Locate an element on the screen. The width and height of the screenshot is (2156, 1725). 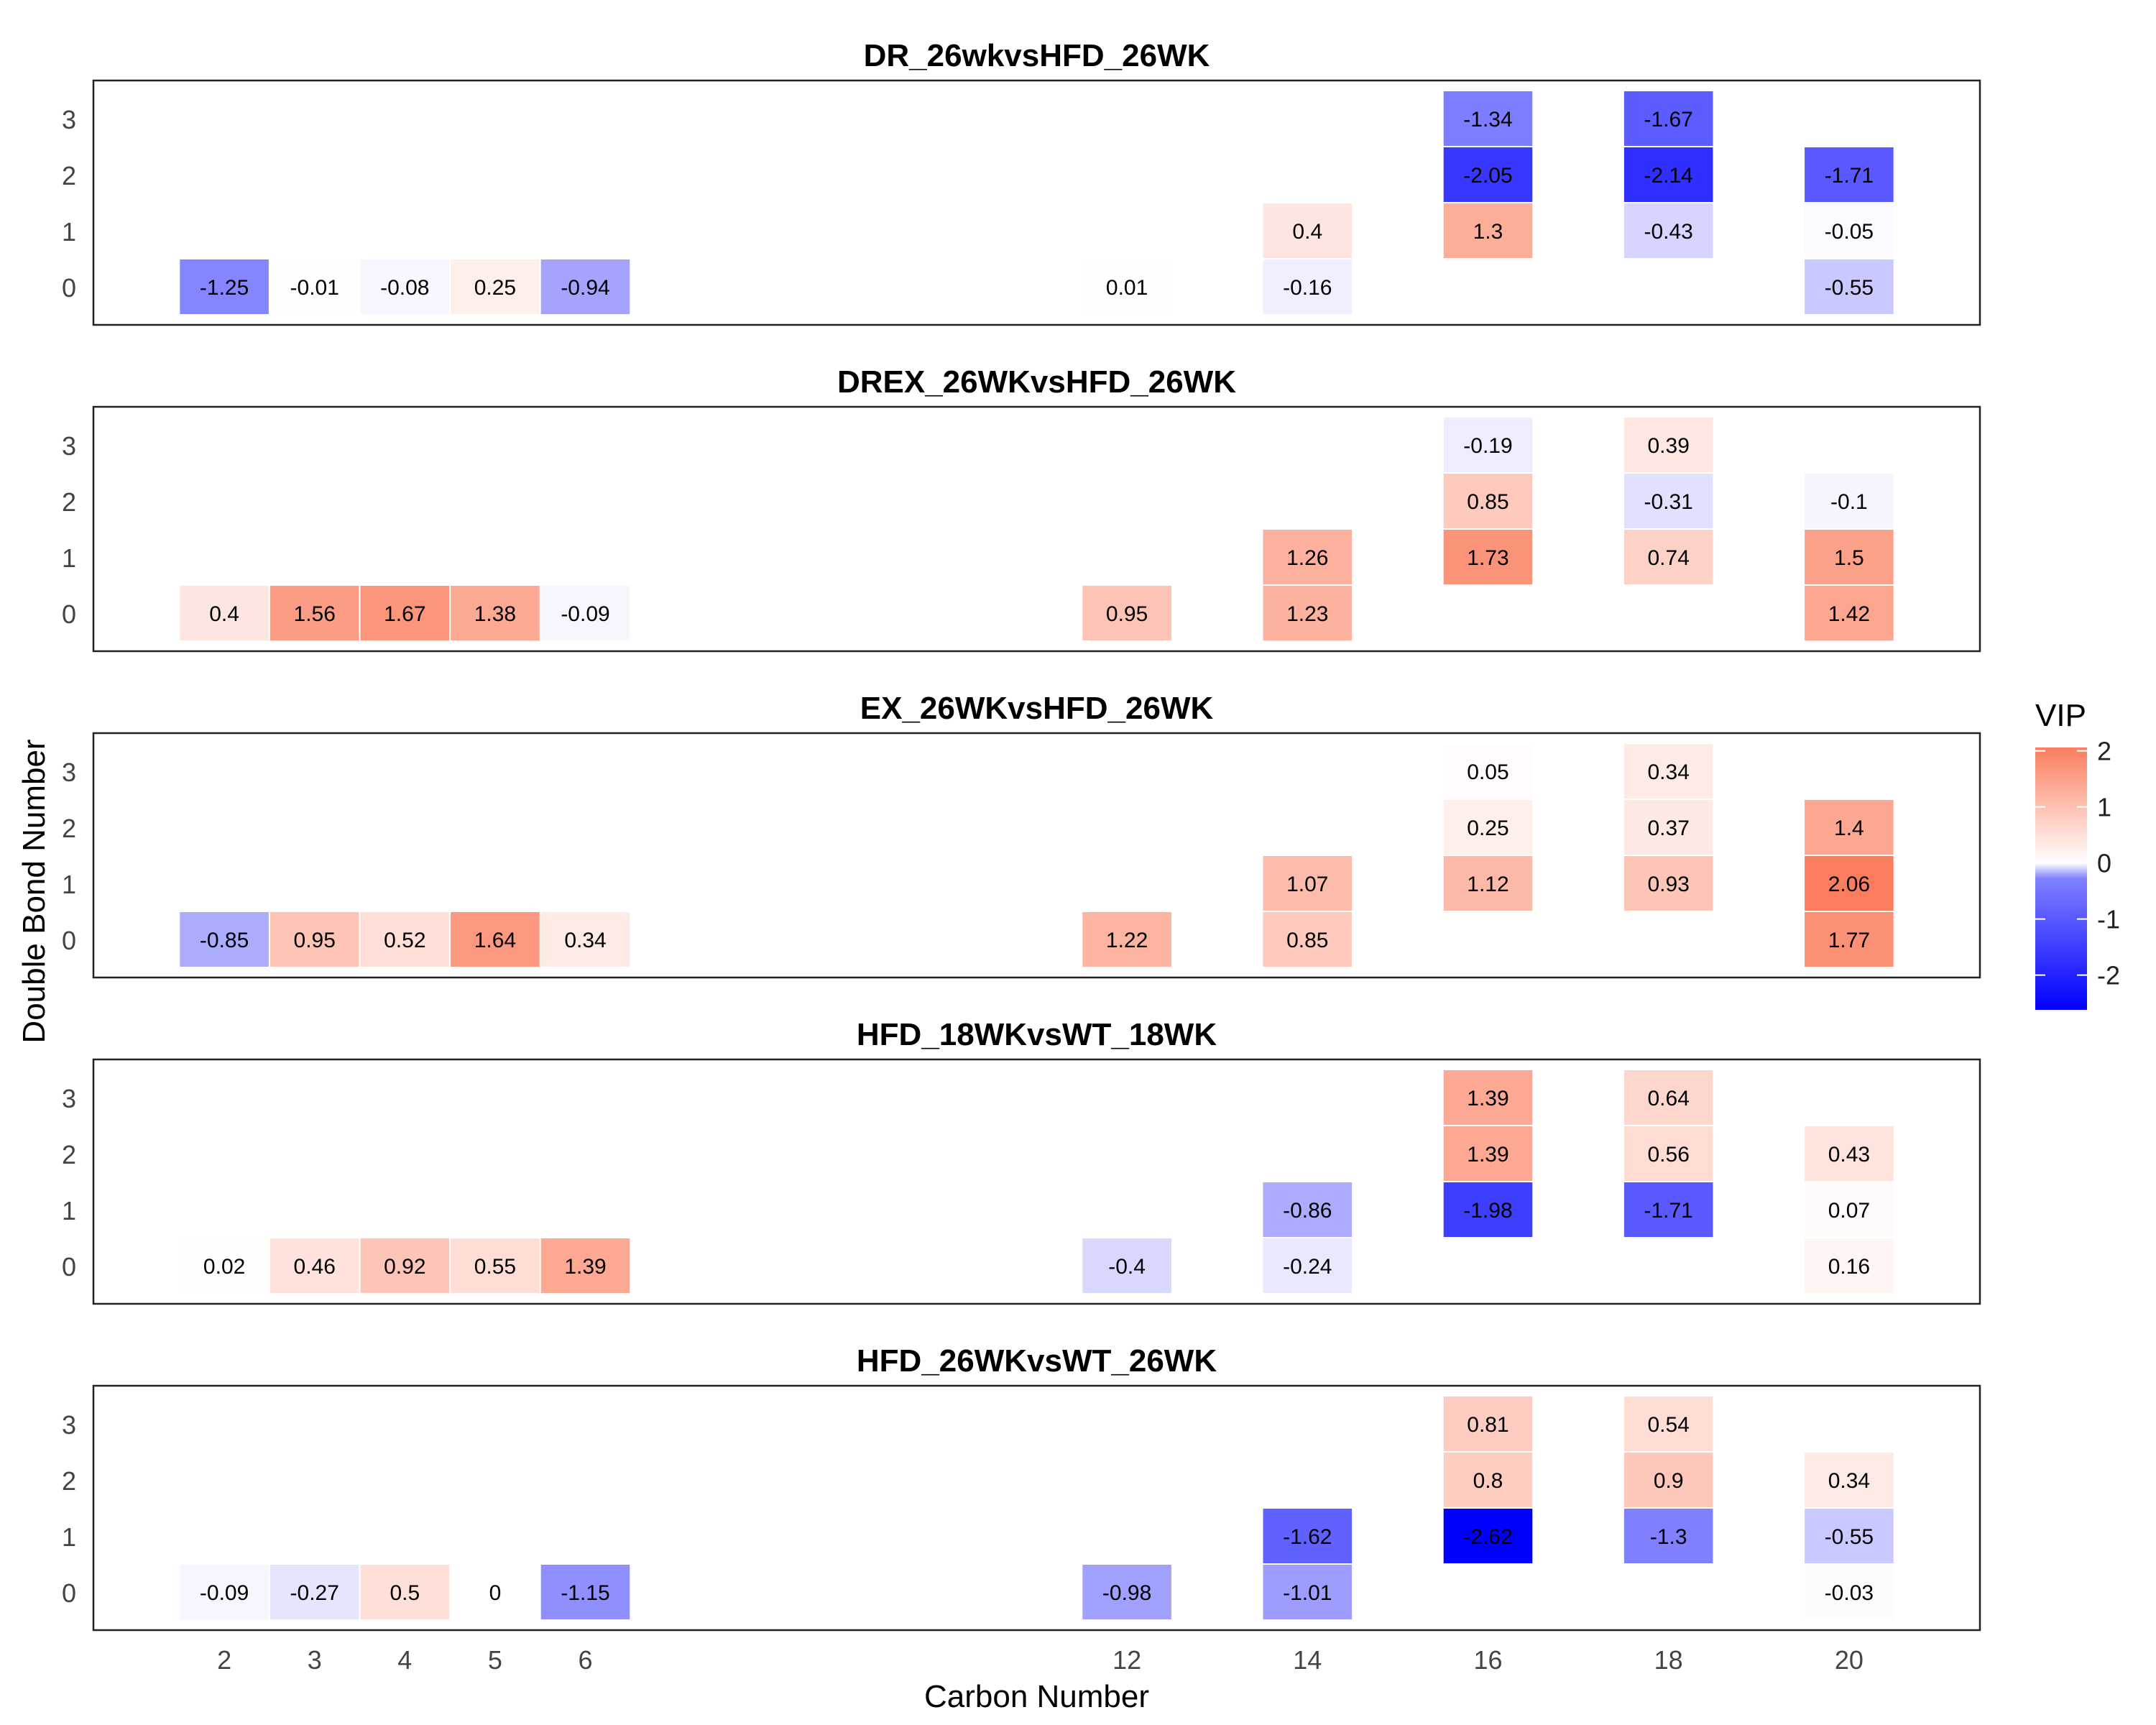
cell-value-label: -0.08 is located at coordinates (404, 288).